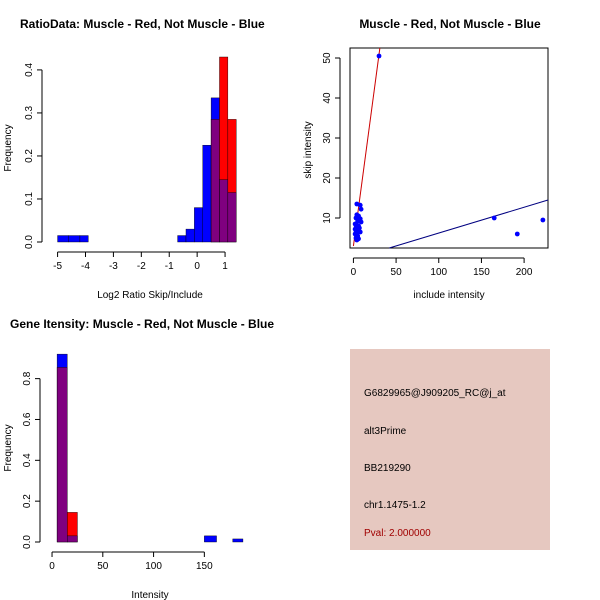 Image resolution: width=600 pixels, height=600 pixels. I want to click on scatter-axes: 0 50 100 150 200 10 20 30 40 50, so click(427, 165).